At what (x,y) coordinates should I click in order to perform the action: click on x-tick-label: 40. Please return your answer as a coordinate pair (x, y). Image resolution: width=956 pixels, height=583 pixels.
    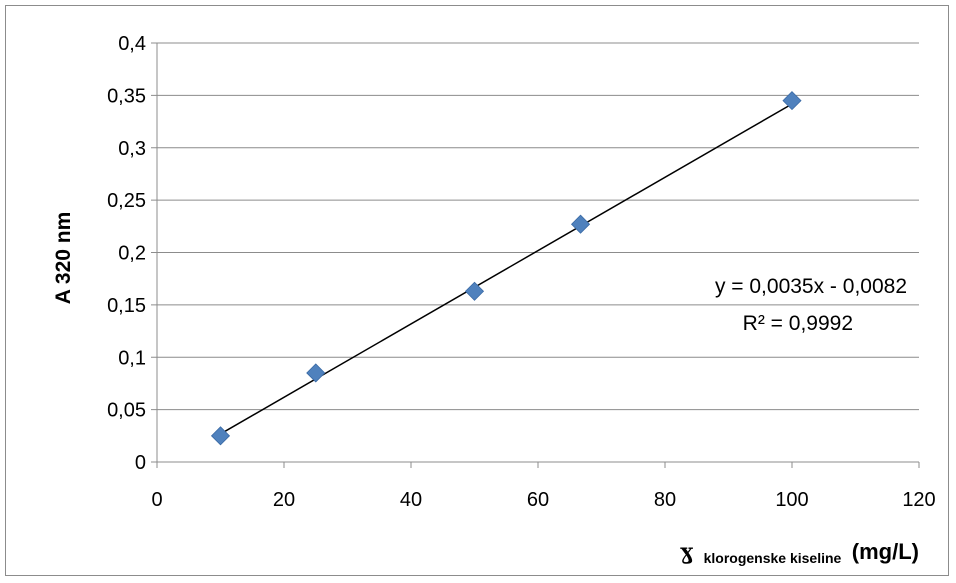
    Looking at the image, I should click on (411, 500).